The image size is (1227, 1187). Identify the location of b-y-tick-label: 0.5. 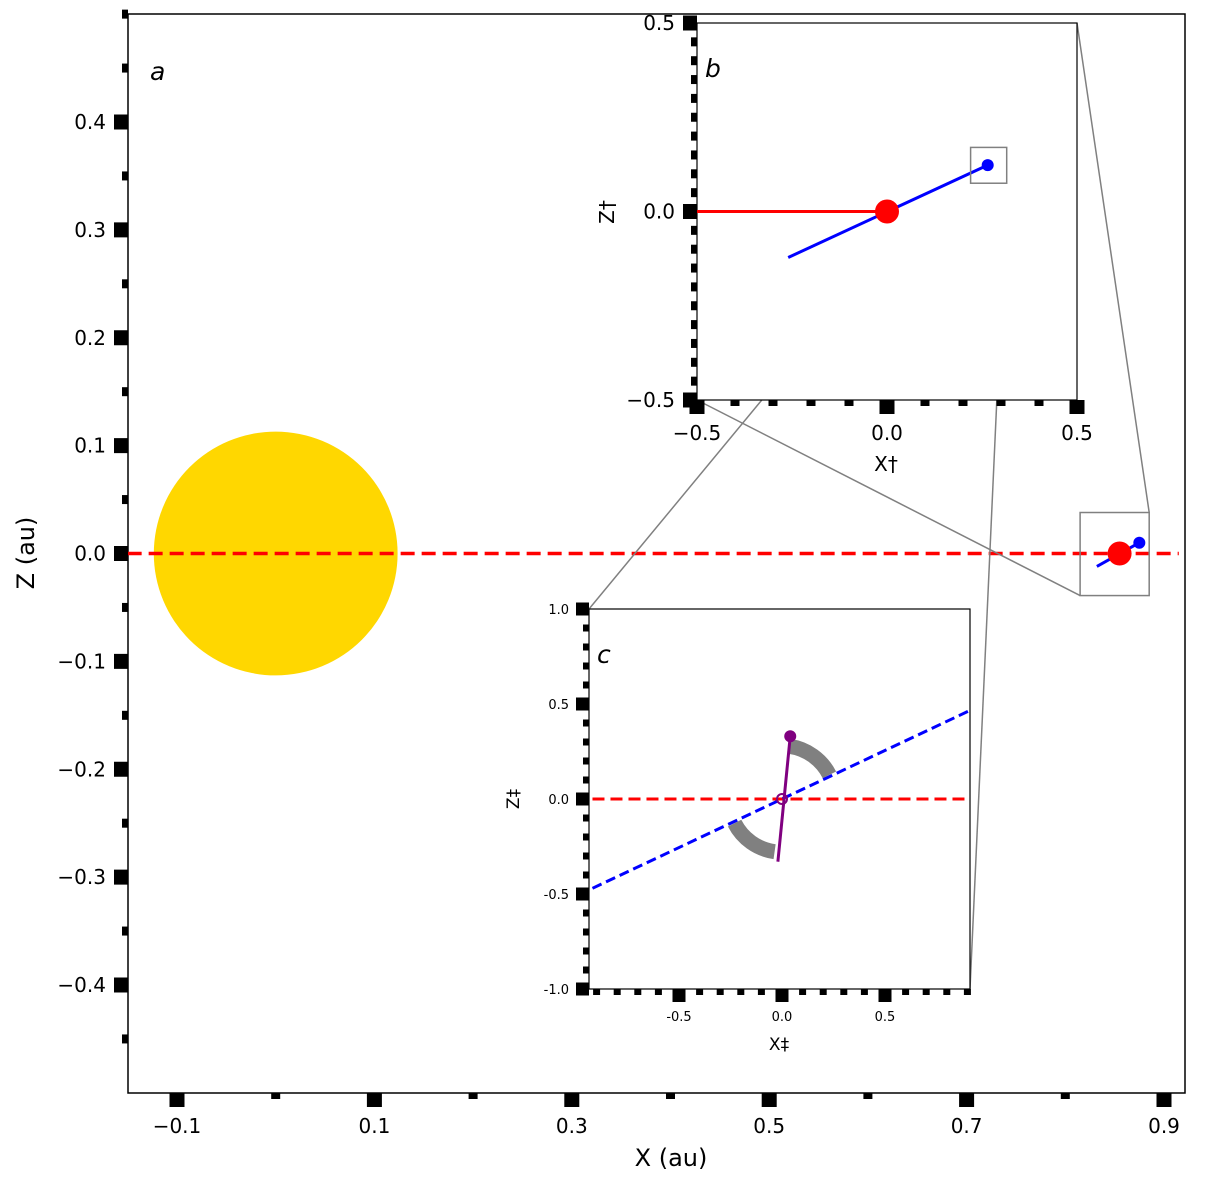
(659, 23).